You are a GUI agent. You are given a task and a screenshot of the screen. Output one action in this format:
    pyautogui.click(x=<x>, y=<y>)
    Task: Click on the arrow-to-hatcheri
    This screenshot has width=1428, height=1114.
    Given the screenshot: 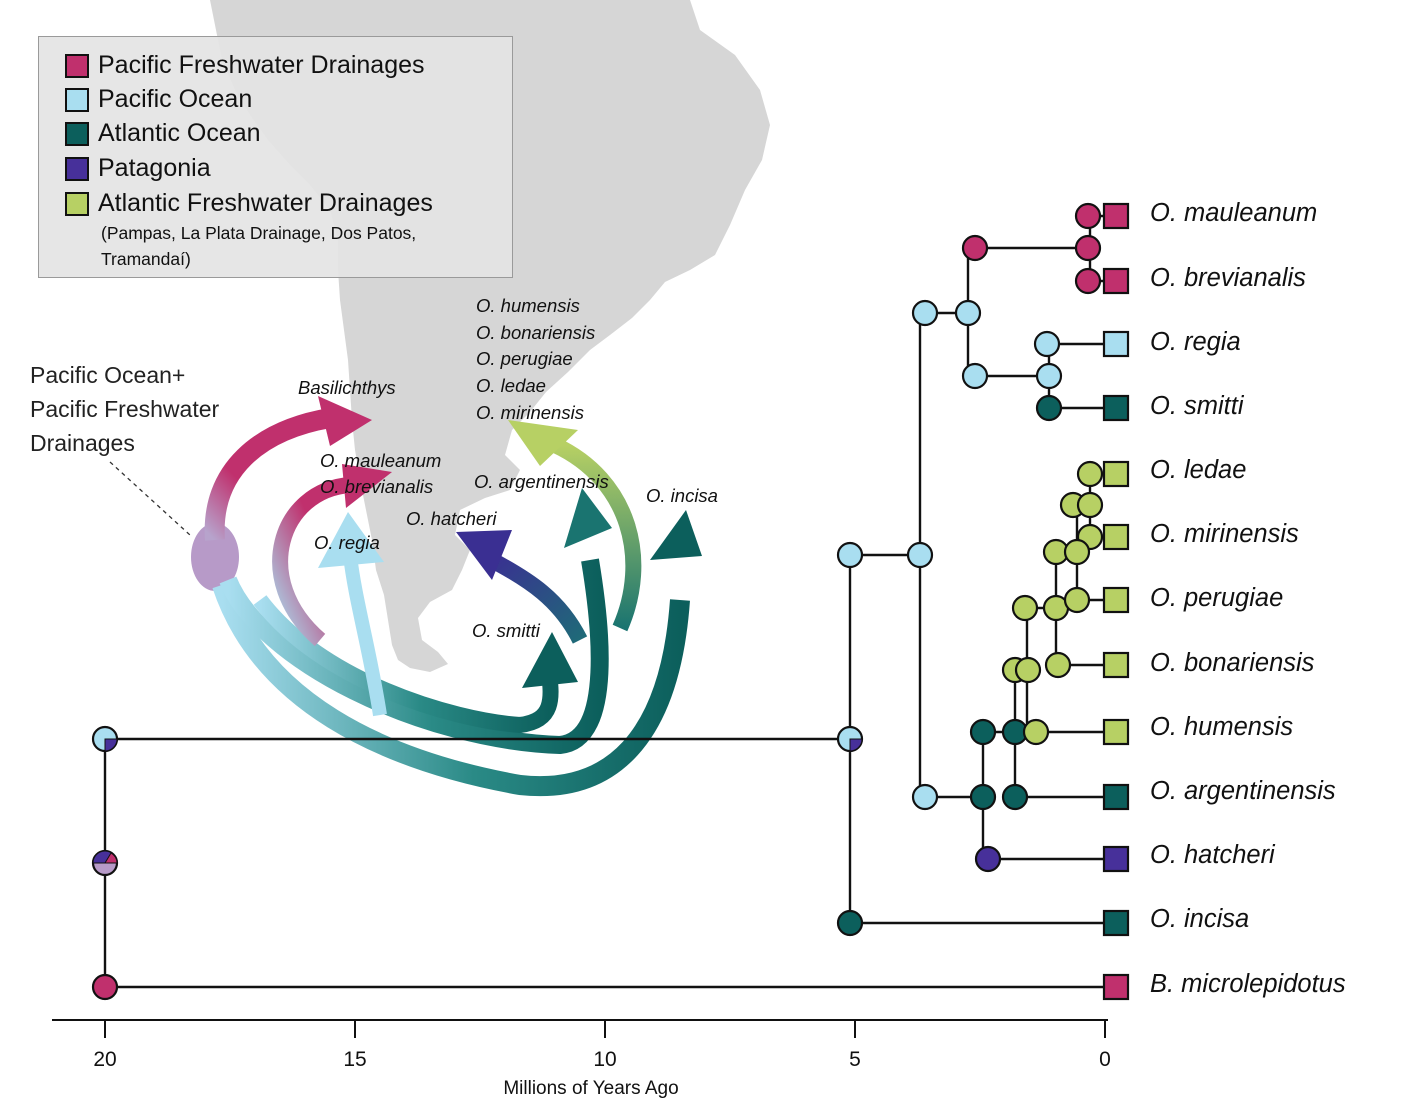 What is the action you would take?
    pyautogui.click(x=536, y=597)
    